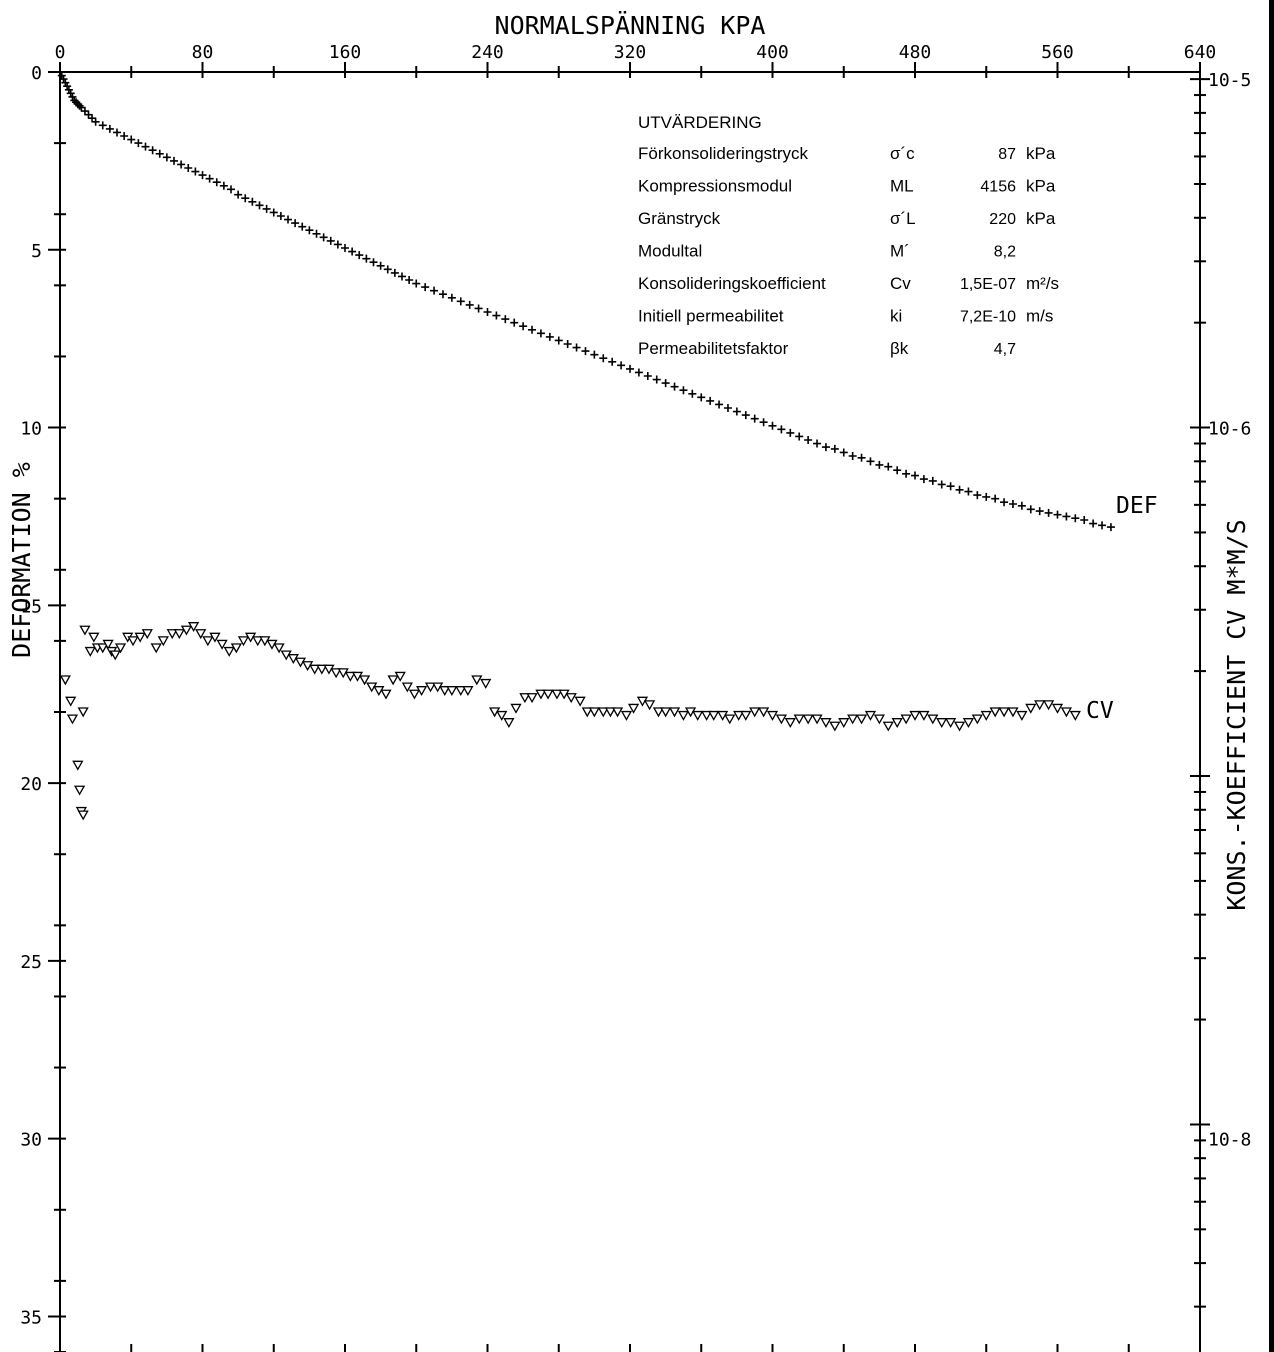 Image resolution: width=1274 pixels, height=1352 pixels. What do you see at coordinates (1041, 218) in the screenshot?
I see `evaluation-row-unit: kPa` at bounding box center [1041, 218].